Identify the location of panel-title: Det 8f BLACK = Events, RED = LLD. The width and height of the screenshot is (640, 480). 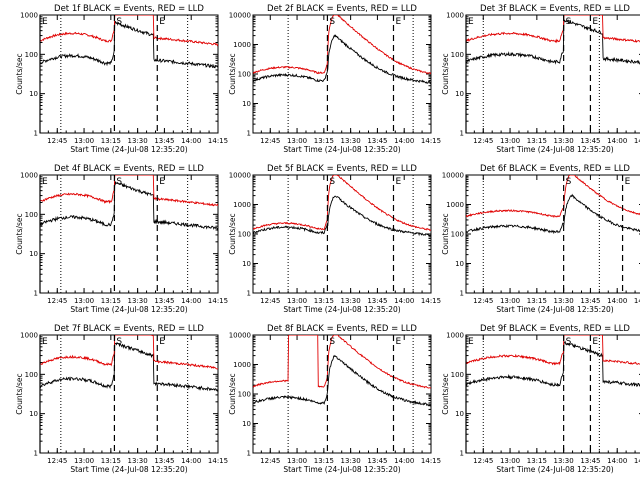
(342, 329).